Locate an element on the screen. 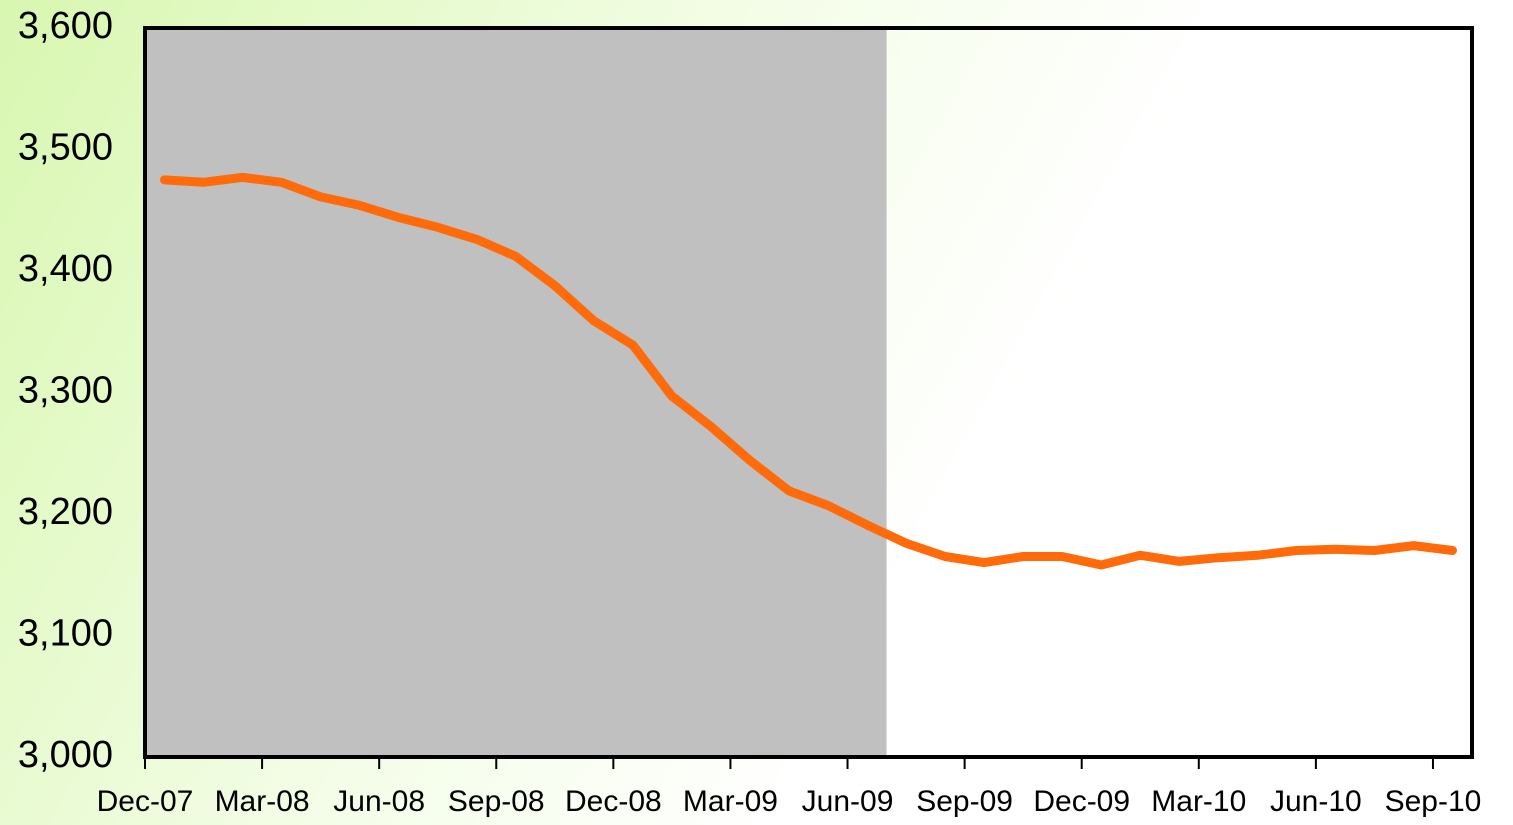 The width and height of the screenshot is (1513, 825). x-tick-label: Mar-08 is located at coordinates (262, 801).